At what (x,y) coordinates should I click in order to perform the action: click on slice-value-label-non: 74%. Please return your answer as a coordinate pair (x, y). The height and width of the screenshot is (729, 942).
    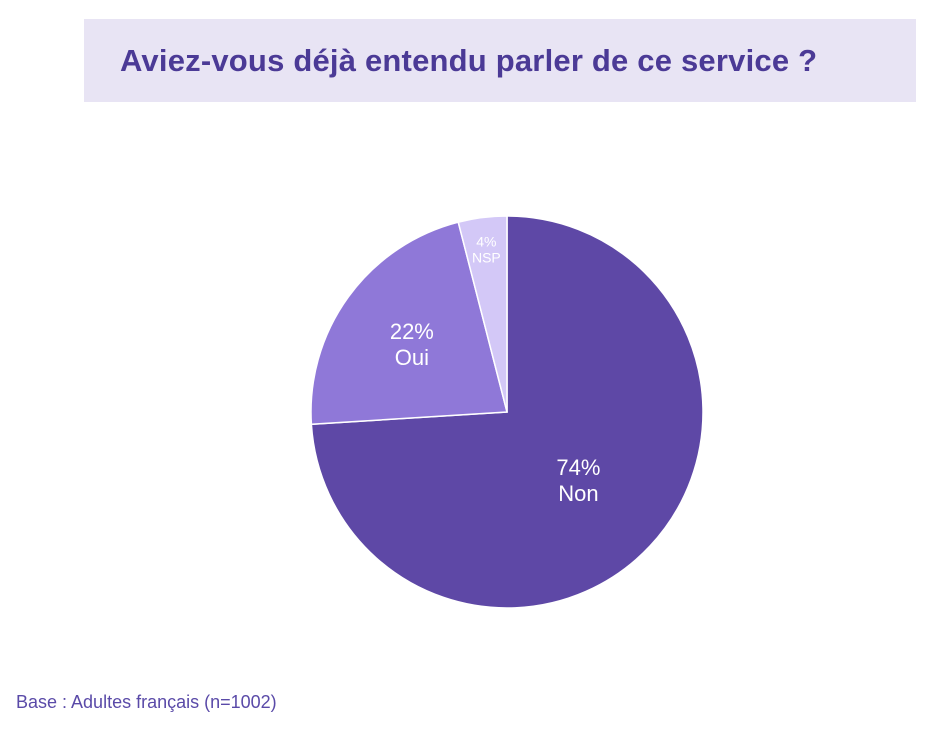
    Looking at the image, I should click on (578, 467).